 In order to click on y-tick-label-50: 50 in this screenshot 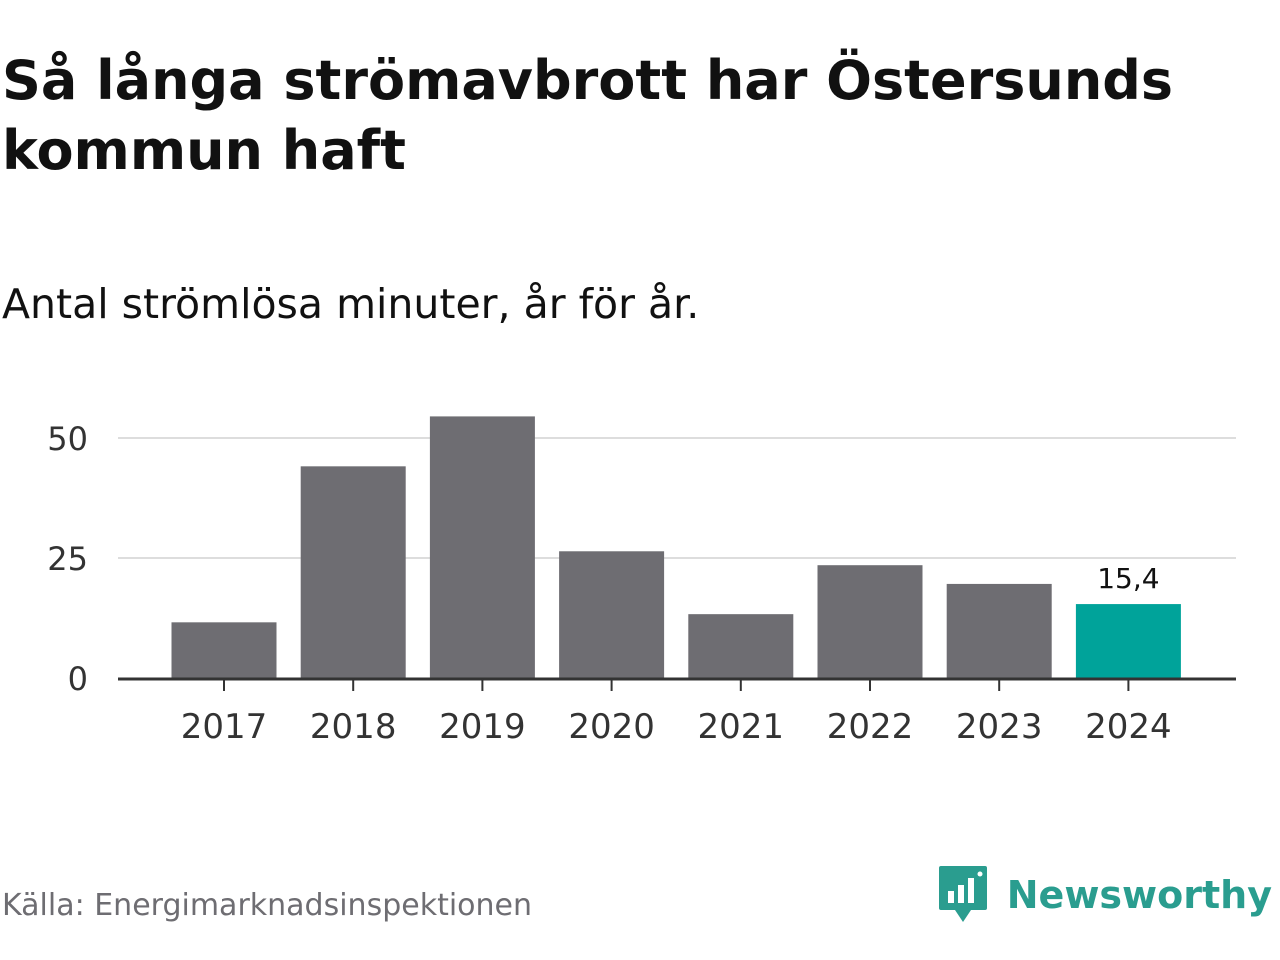, I will do `click(67, 439)`.